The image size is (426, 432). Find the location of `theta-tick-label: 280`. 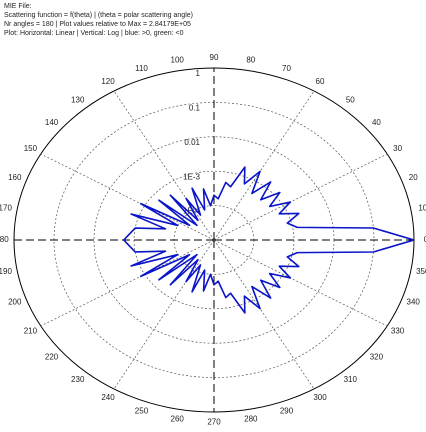

theta-tick-label: 280 is located at coordinates (251, 419).